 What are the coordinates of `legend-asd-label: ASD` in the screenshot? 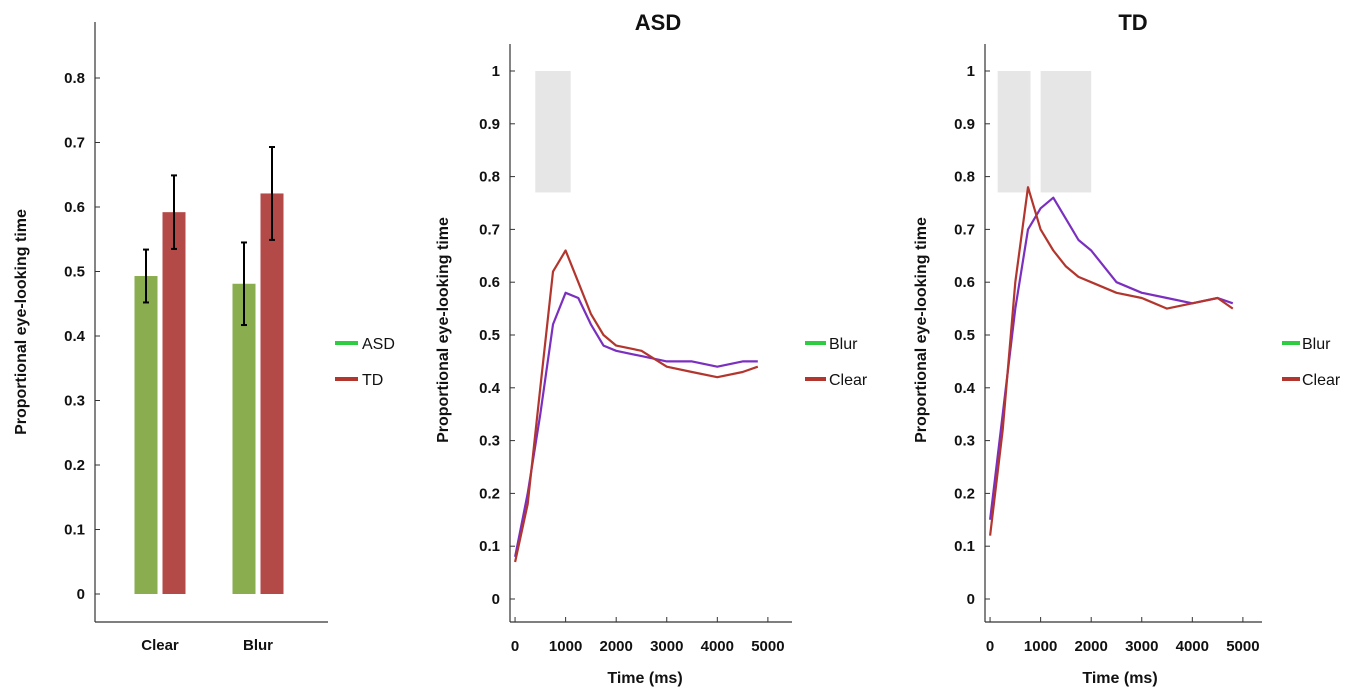 It's located at (378, 344).